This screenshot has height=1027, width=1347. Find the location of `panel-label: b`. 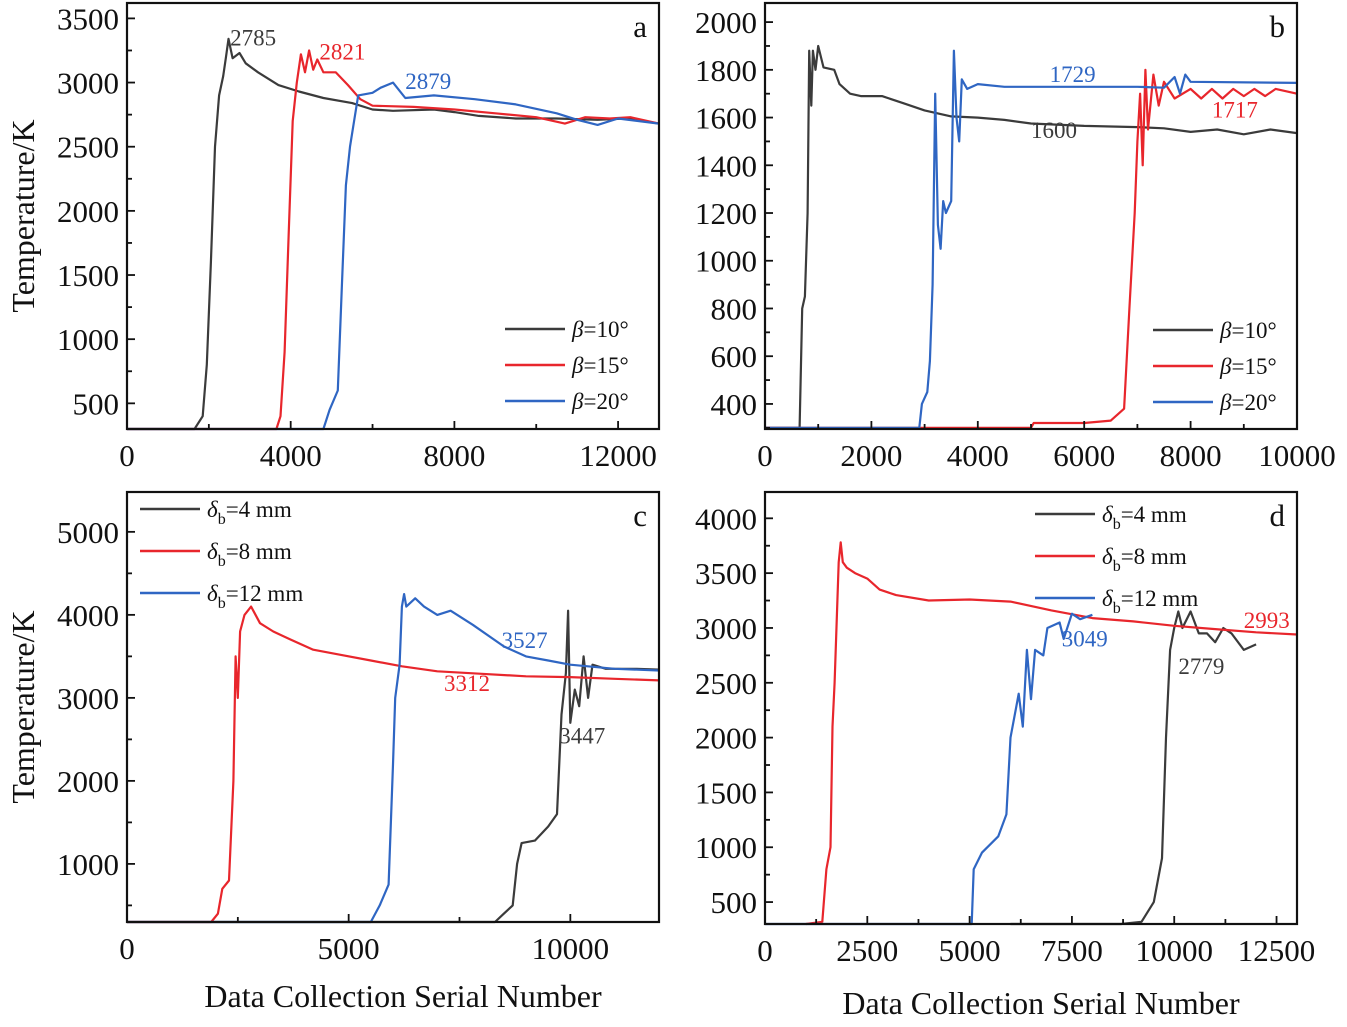

panel-label: b is located at coordinates (1278, 26).